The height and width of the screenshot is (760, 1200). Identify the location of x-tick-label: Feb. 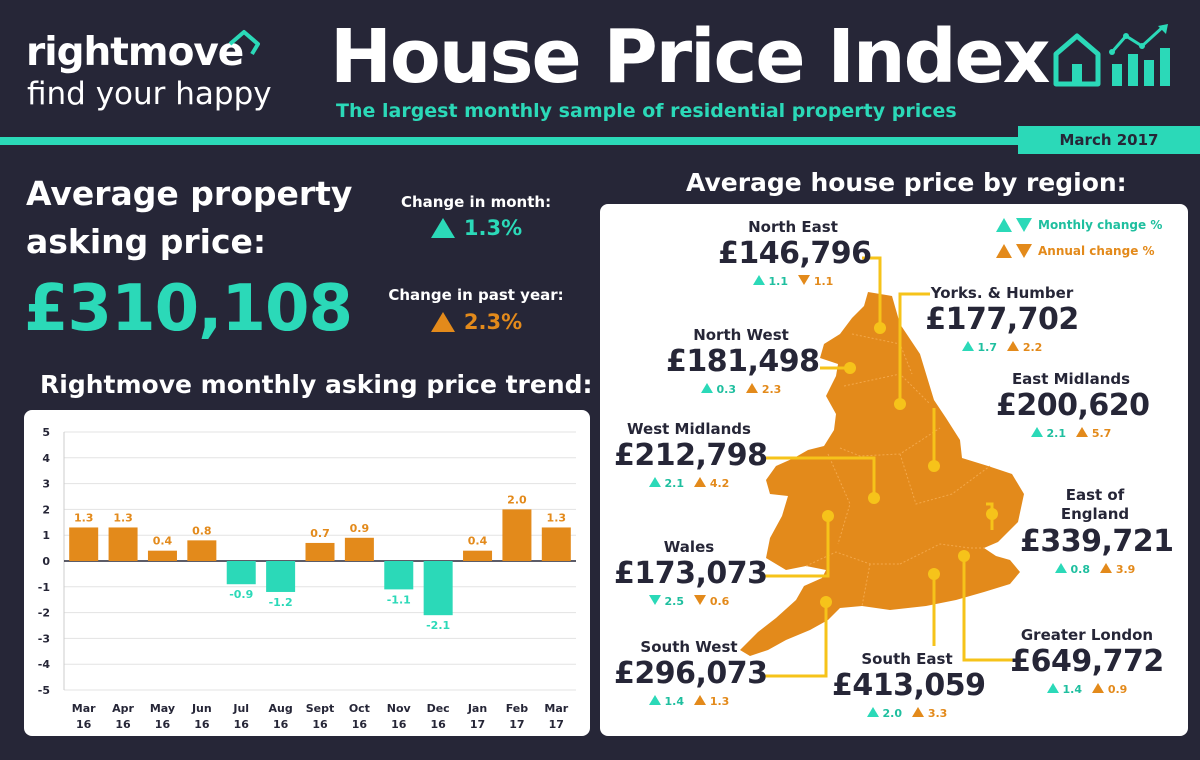
(517, 708).